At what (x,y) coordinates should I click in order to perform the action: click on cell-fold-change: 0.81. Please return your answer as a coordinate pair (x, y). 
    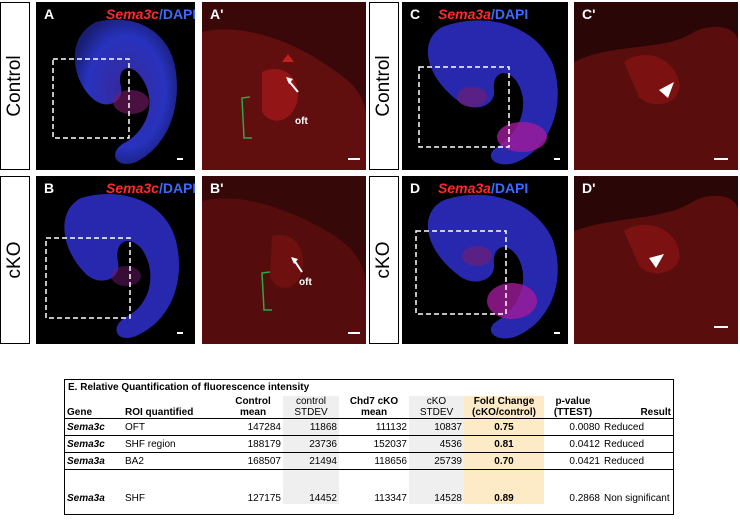
    Looking at the image, I should click on (504, 444).